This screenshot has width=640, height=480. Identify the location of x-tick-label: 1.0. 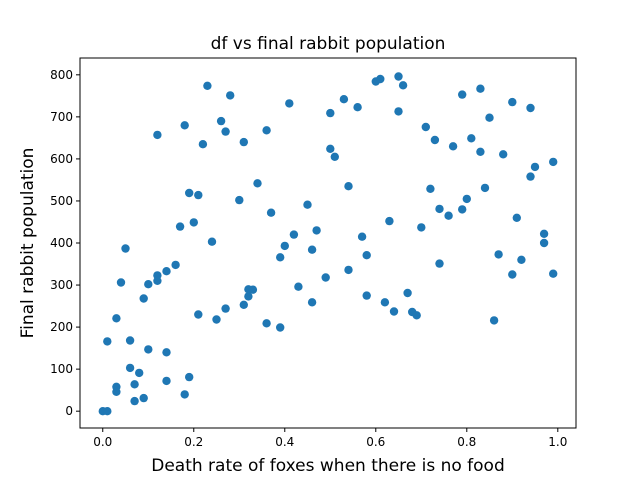
(557, 442).